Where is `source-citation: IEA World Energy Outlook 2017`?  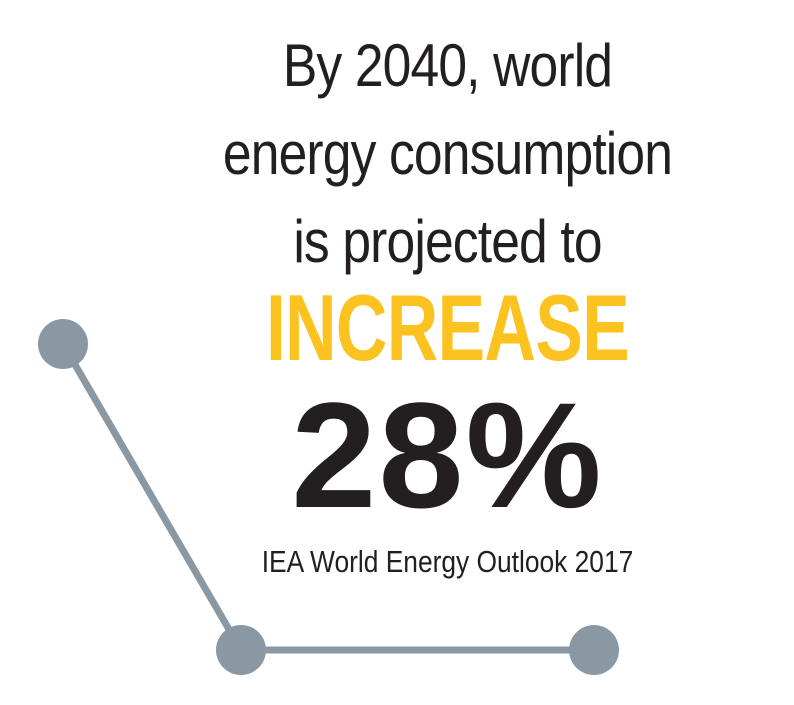 source-citation: IEA World Energy Outlook 2017 is located at coordinates (447, 561).